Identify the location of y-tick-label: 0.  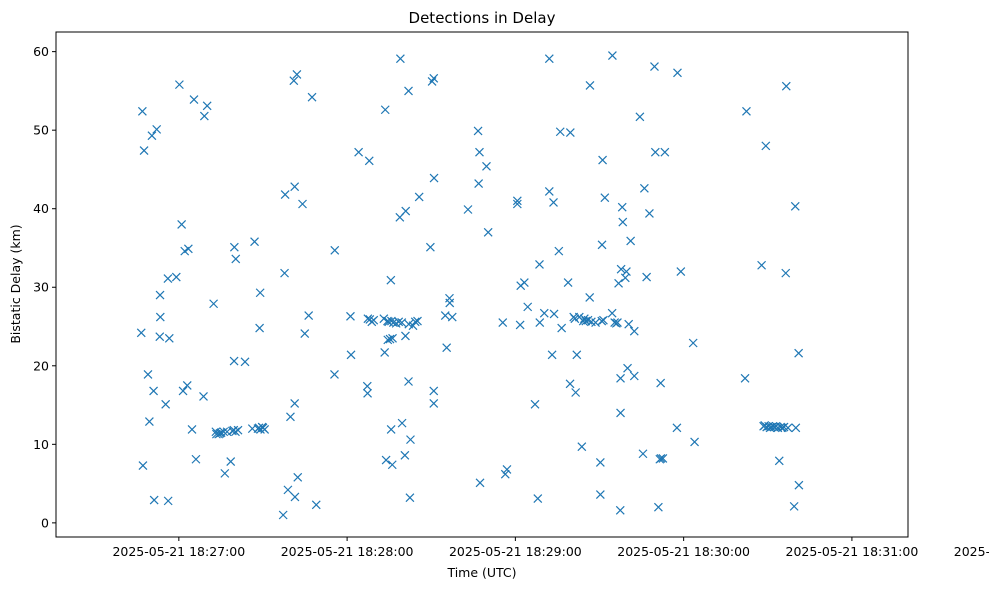
(45, 522).